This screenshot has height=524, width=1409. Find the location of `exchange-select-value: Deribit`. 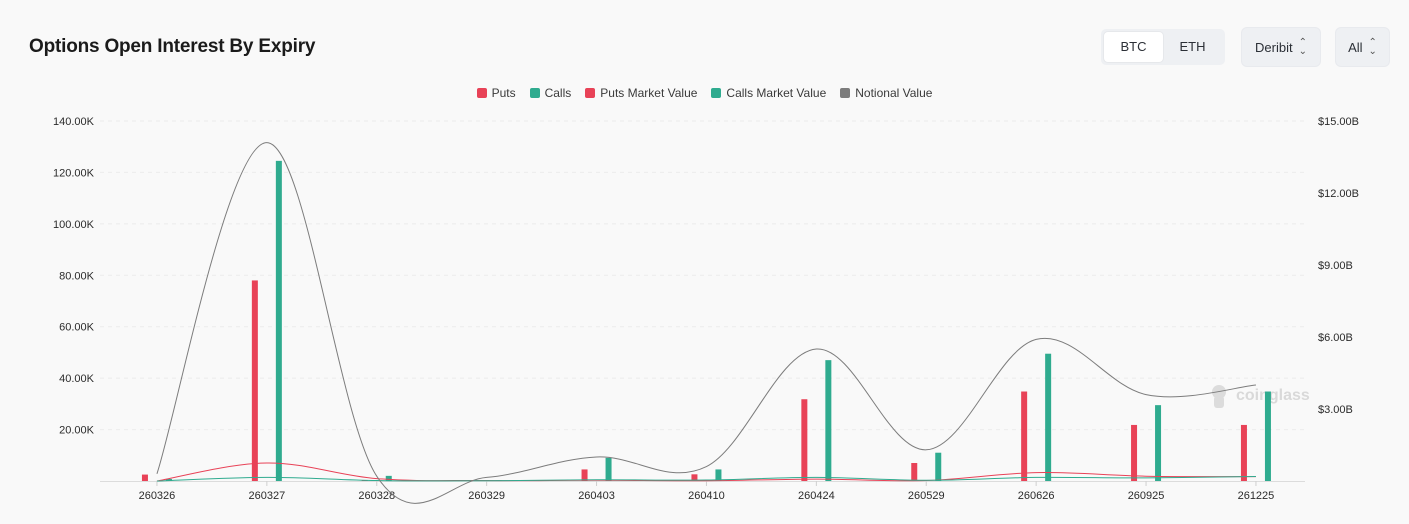

exchange-select-value: Deribit is located at coordinates (1274, 47).